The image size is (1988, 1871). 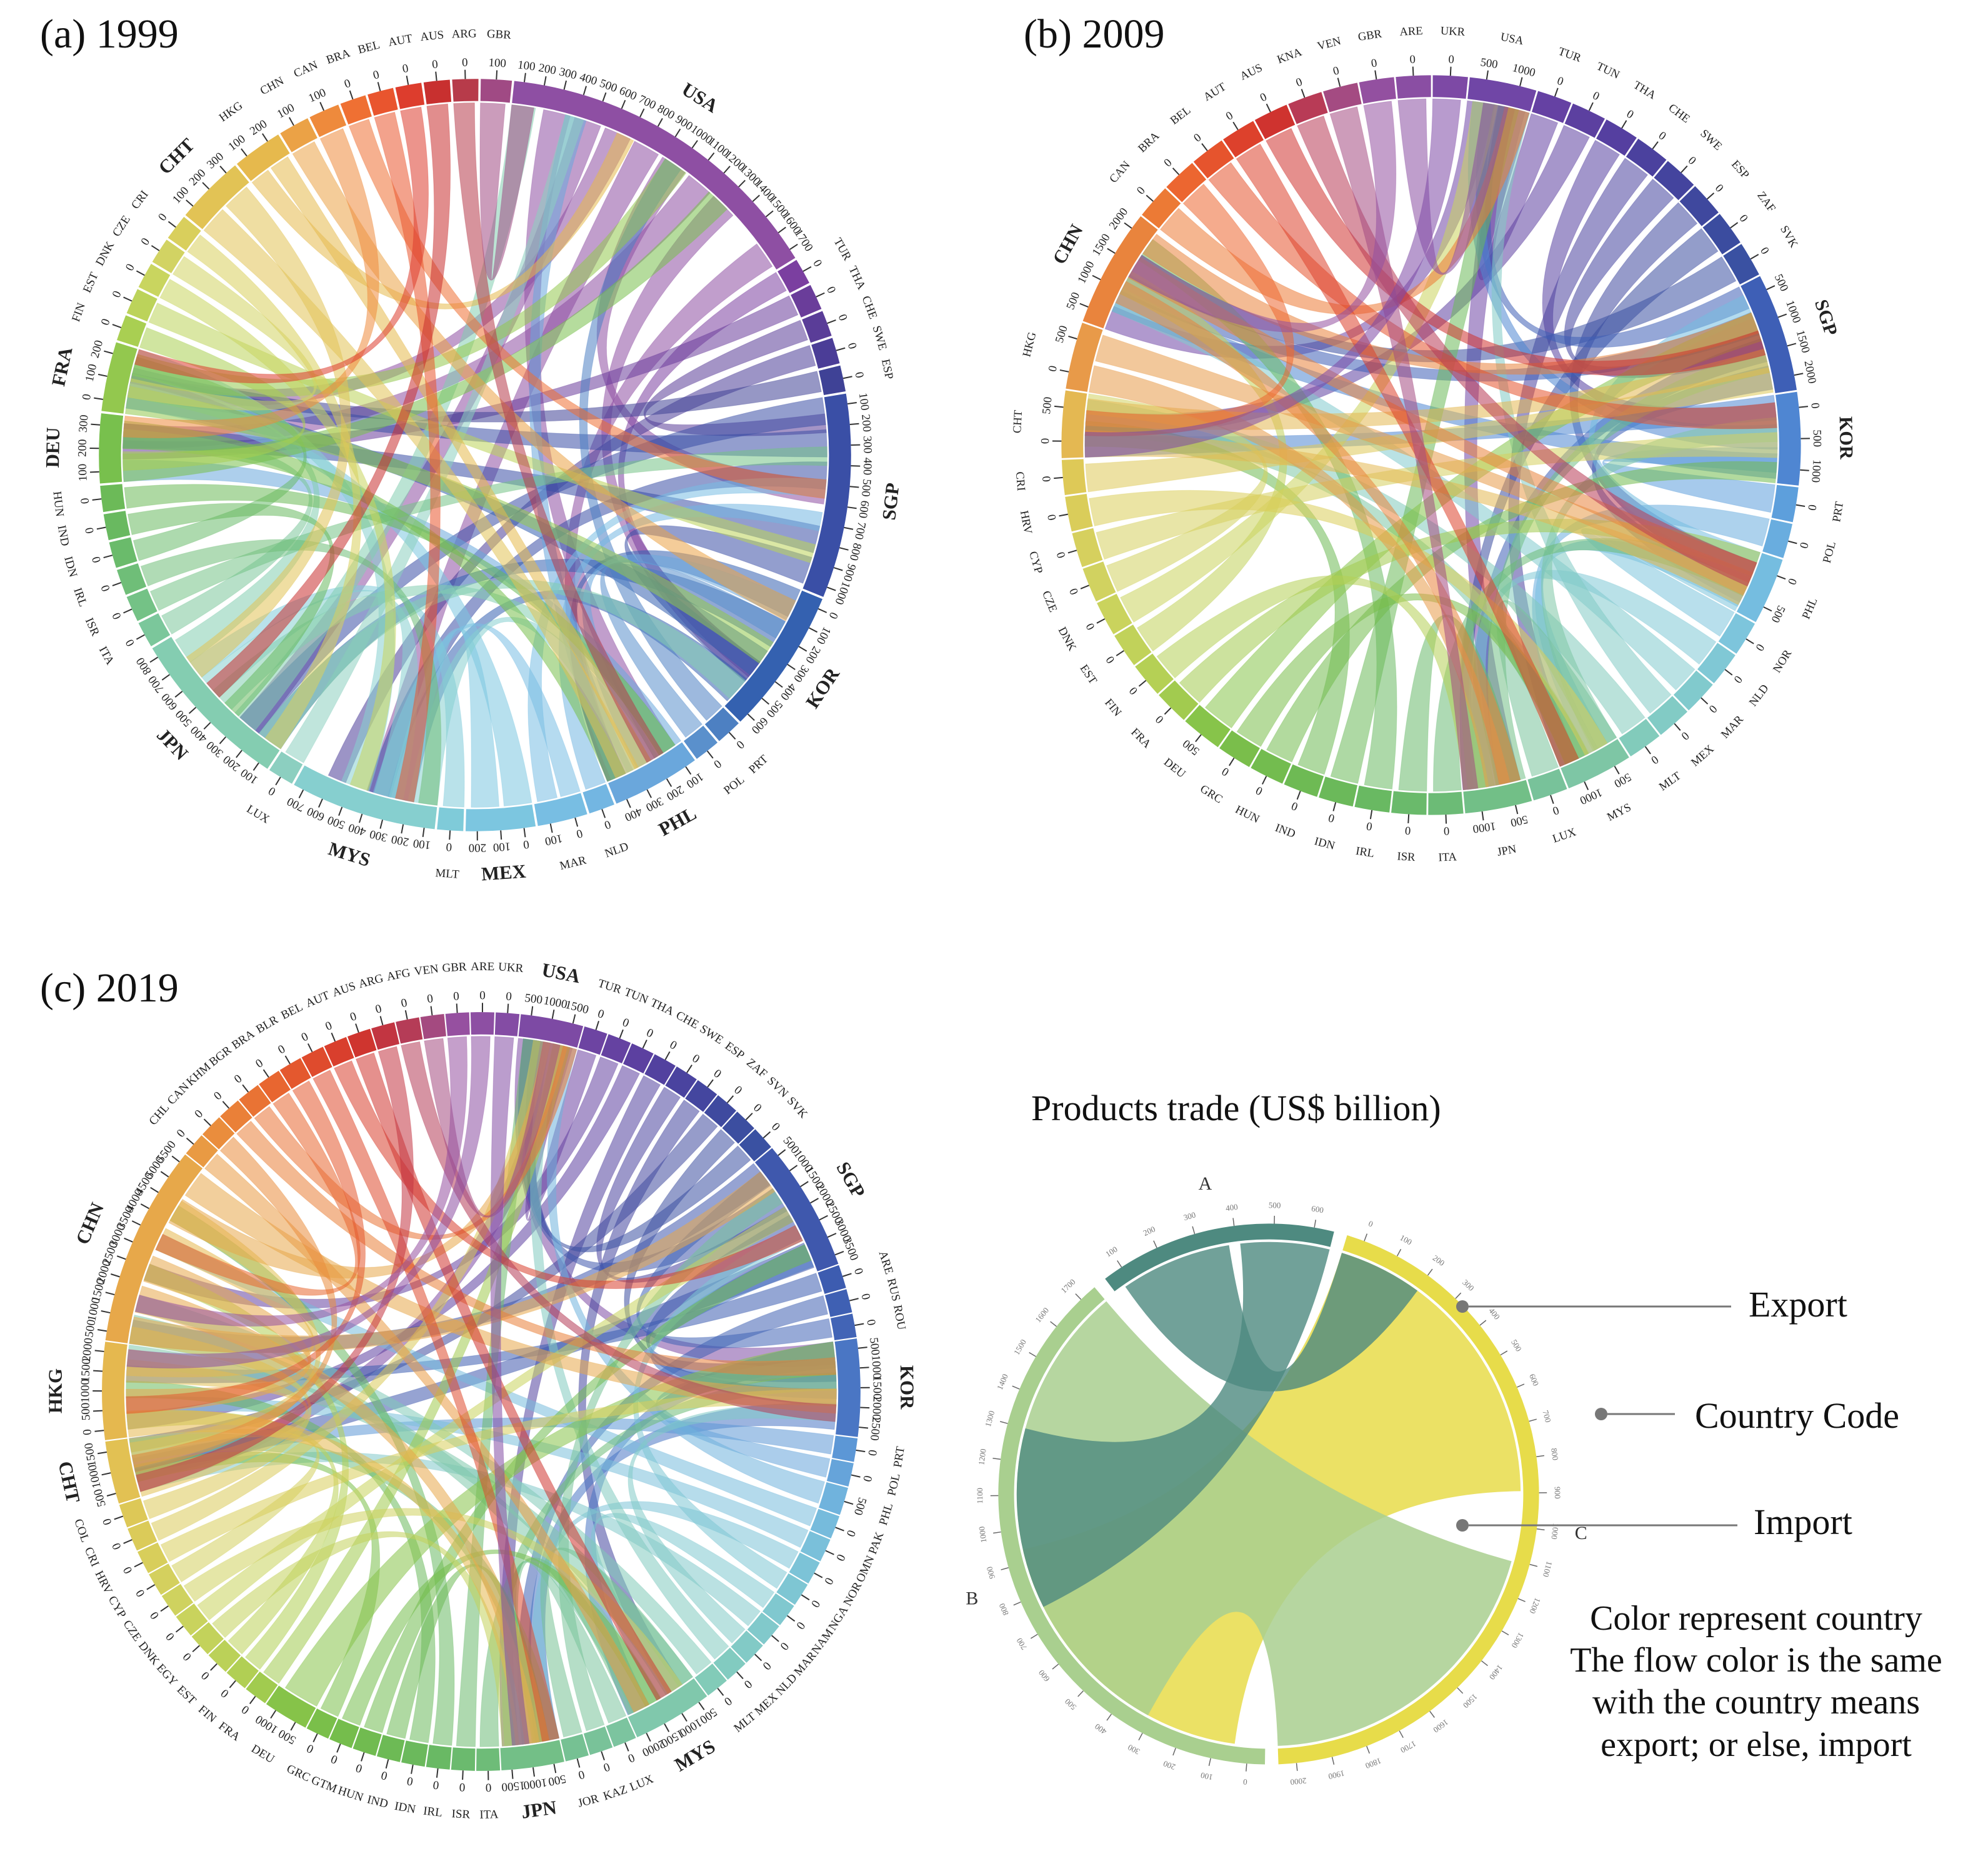 I want to click on country-code-label: CHL, so click(x=159, y=1114).